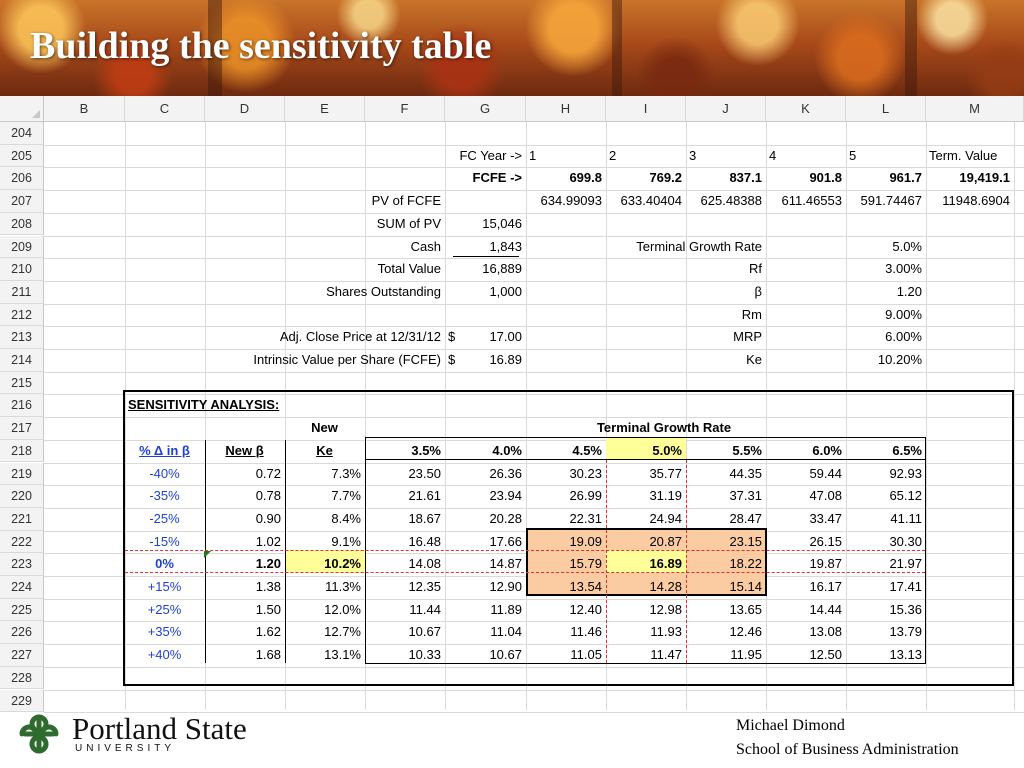 This screenshot has height=768, width=1024. I want to click on sensitivity-value-cell: 22.31, so click(585, 518).